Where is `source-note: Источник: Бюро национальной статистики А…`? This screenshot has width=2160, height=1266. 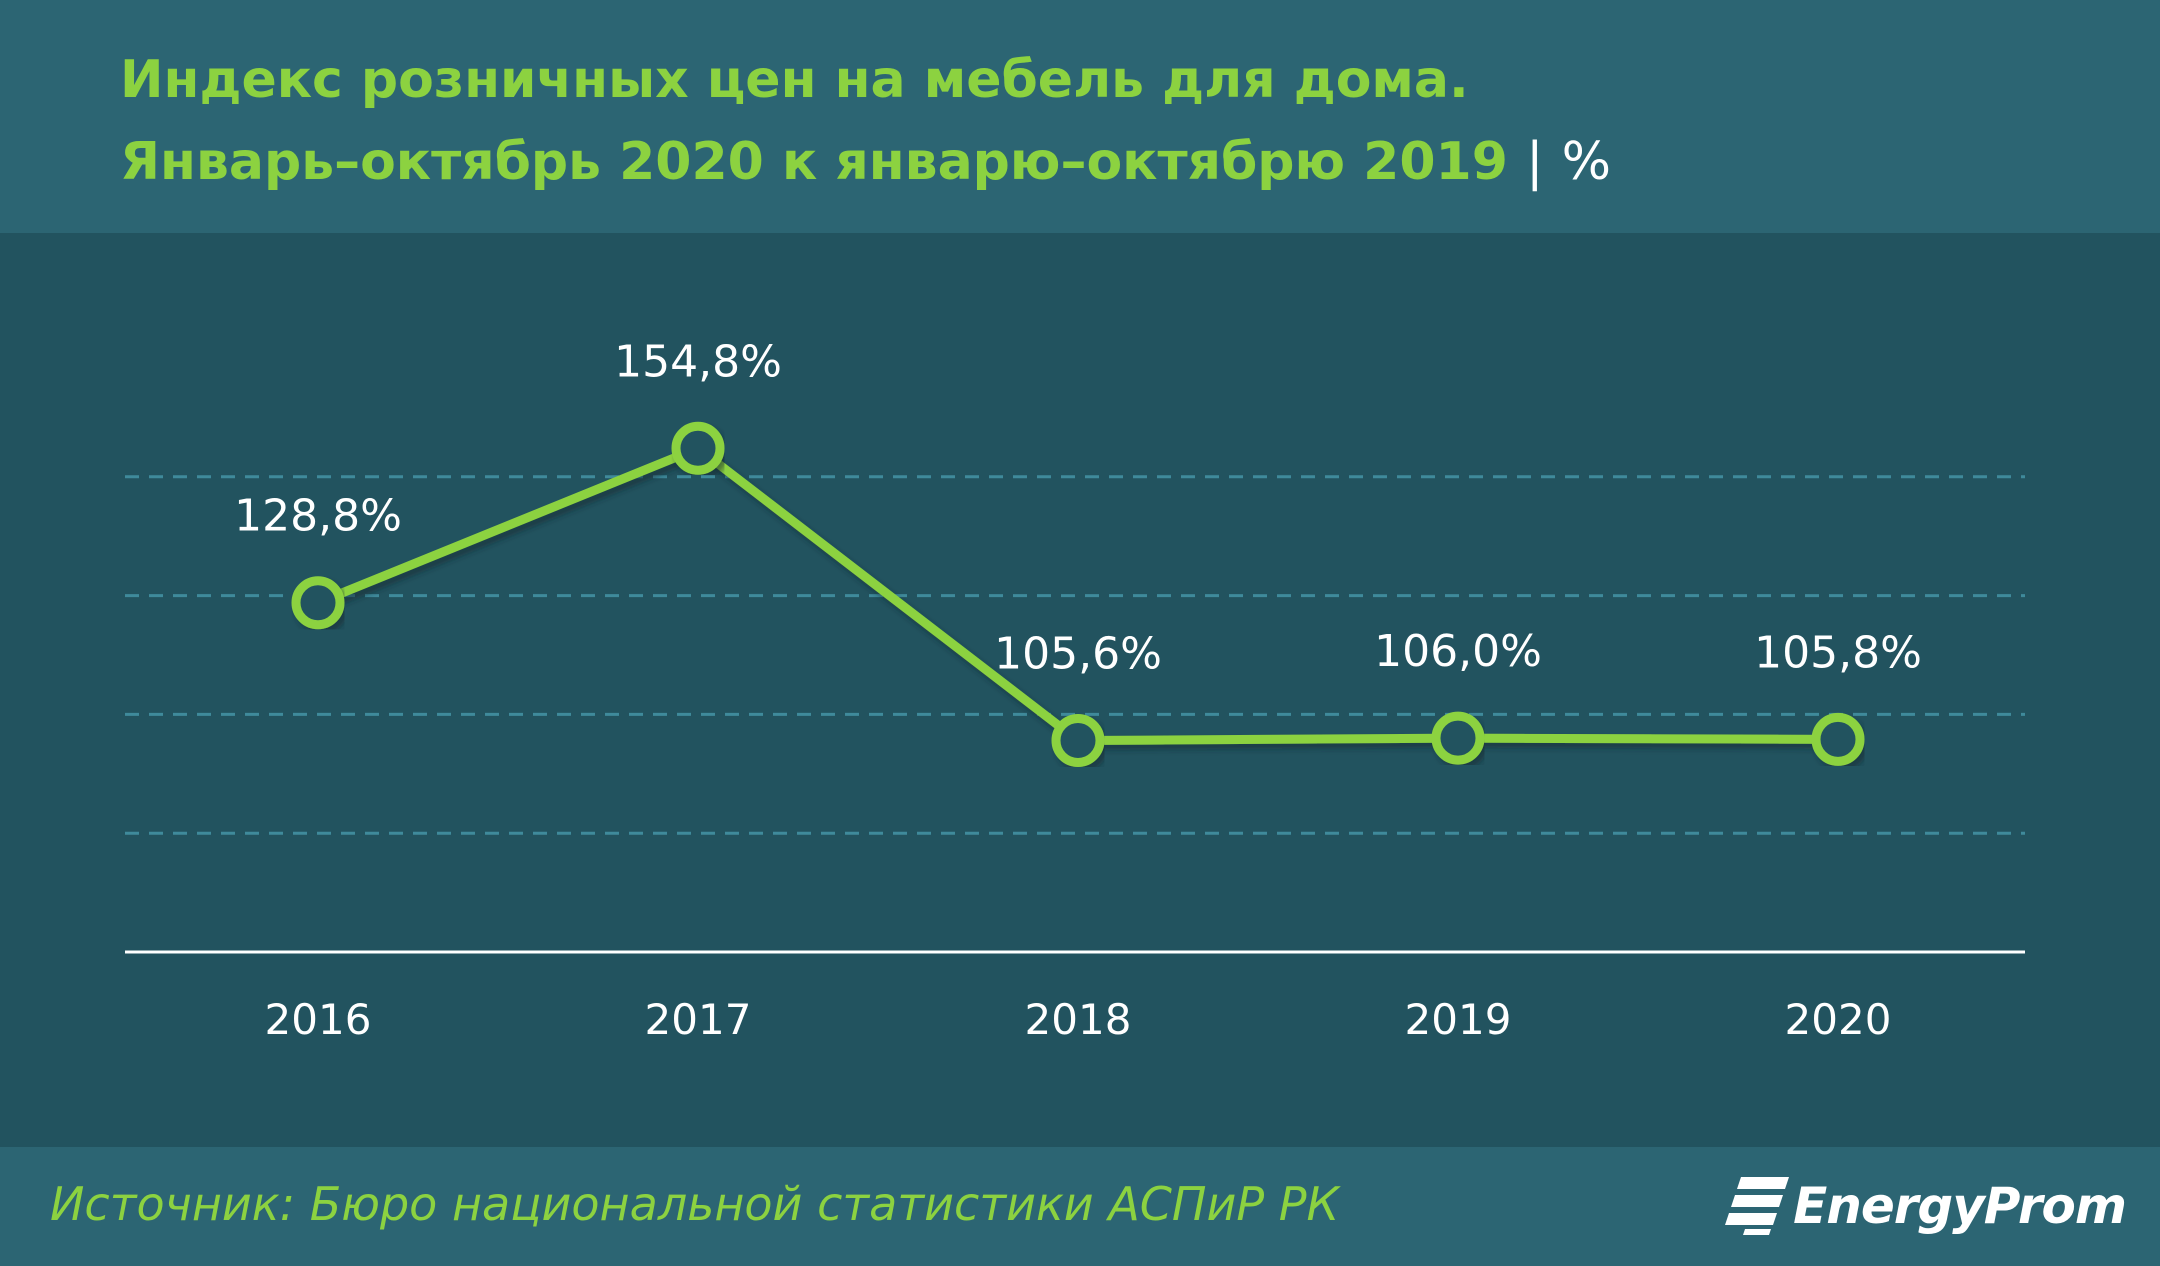
source-note: Источник: Бюро национальной статистики А… is located at coordinates (695, 1204).